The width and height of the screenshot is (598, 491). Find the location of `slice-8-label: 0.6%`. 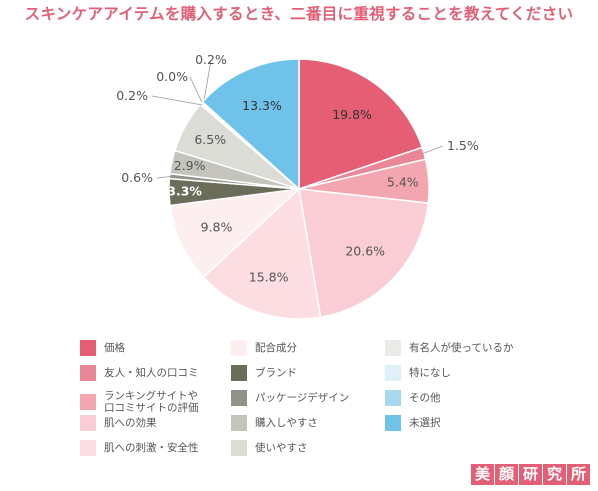

slice-8-label: 0.6% is located at coordinates (137, 177).